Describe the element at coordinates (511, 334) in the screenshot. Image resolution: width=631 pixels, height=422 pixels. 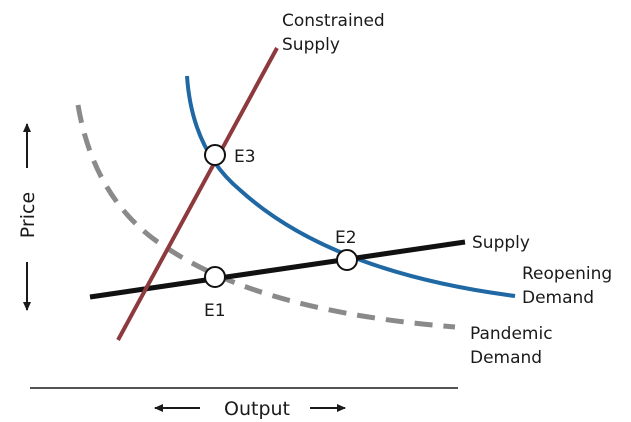
I see `curve-label: Pandemic` at that location.